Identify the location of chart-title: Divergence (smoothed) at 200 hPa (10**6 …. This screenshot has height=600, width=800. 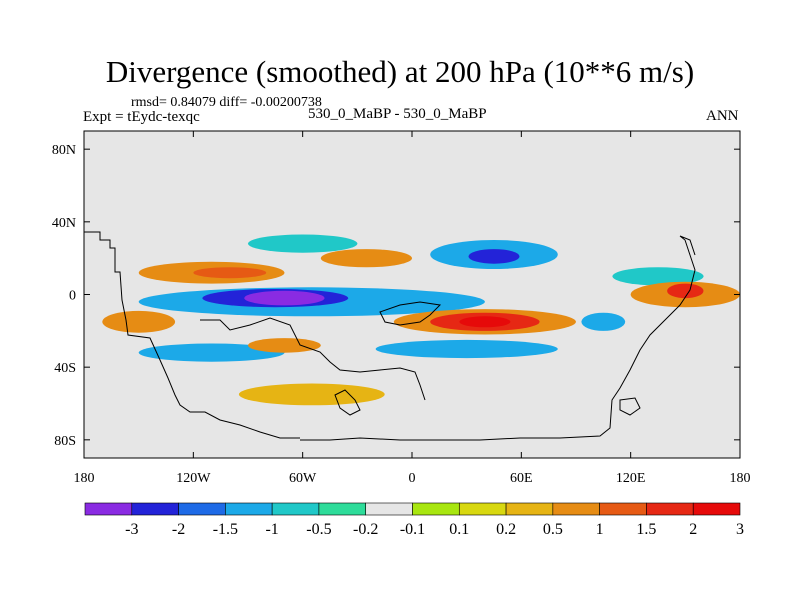
(400, 71).